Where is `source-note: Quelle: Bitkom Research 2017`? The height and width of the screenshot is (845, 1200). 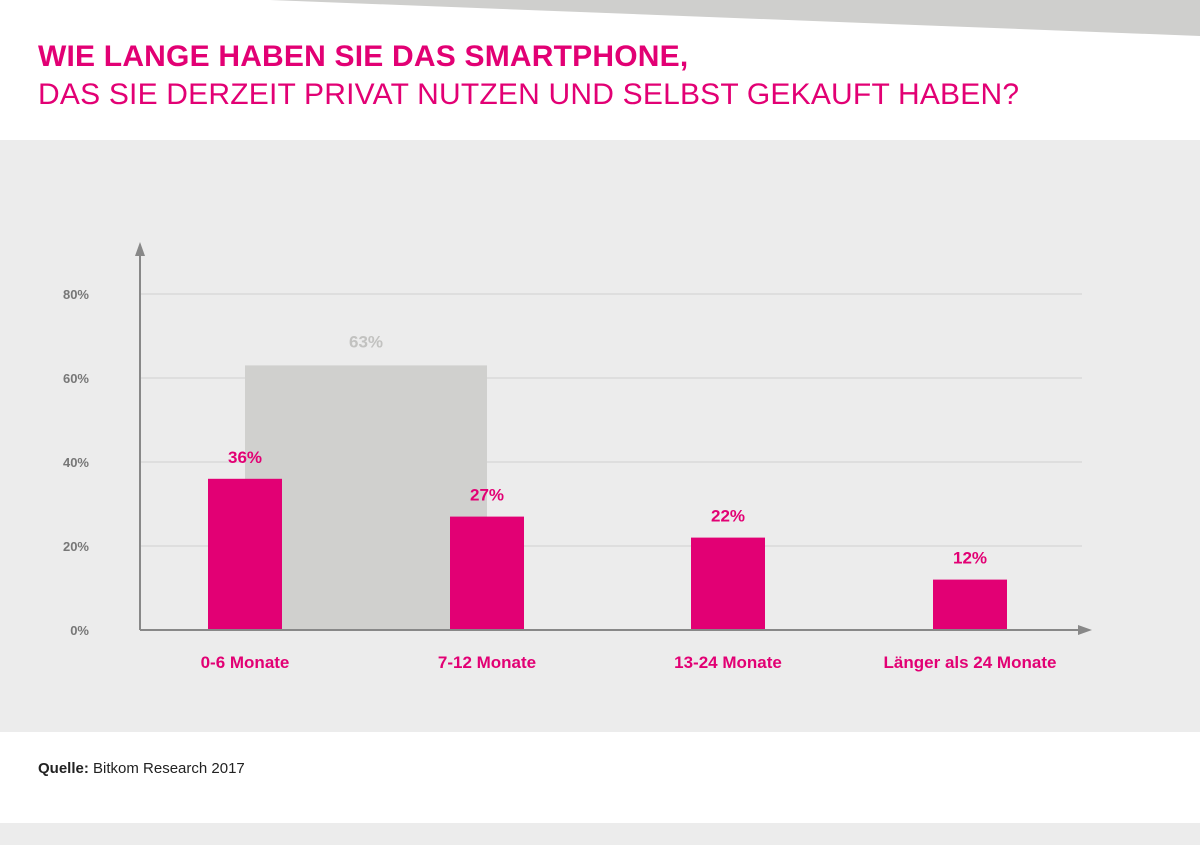
source-note: Quelle: Bitkom Research 2017 is located at coordinates (141, 768).